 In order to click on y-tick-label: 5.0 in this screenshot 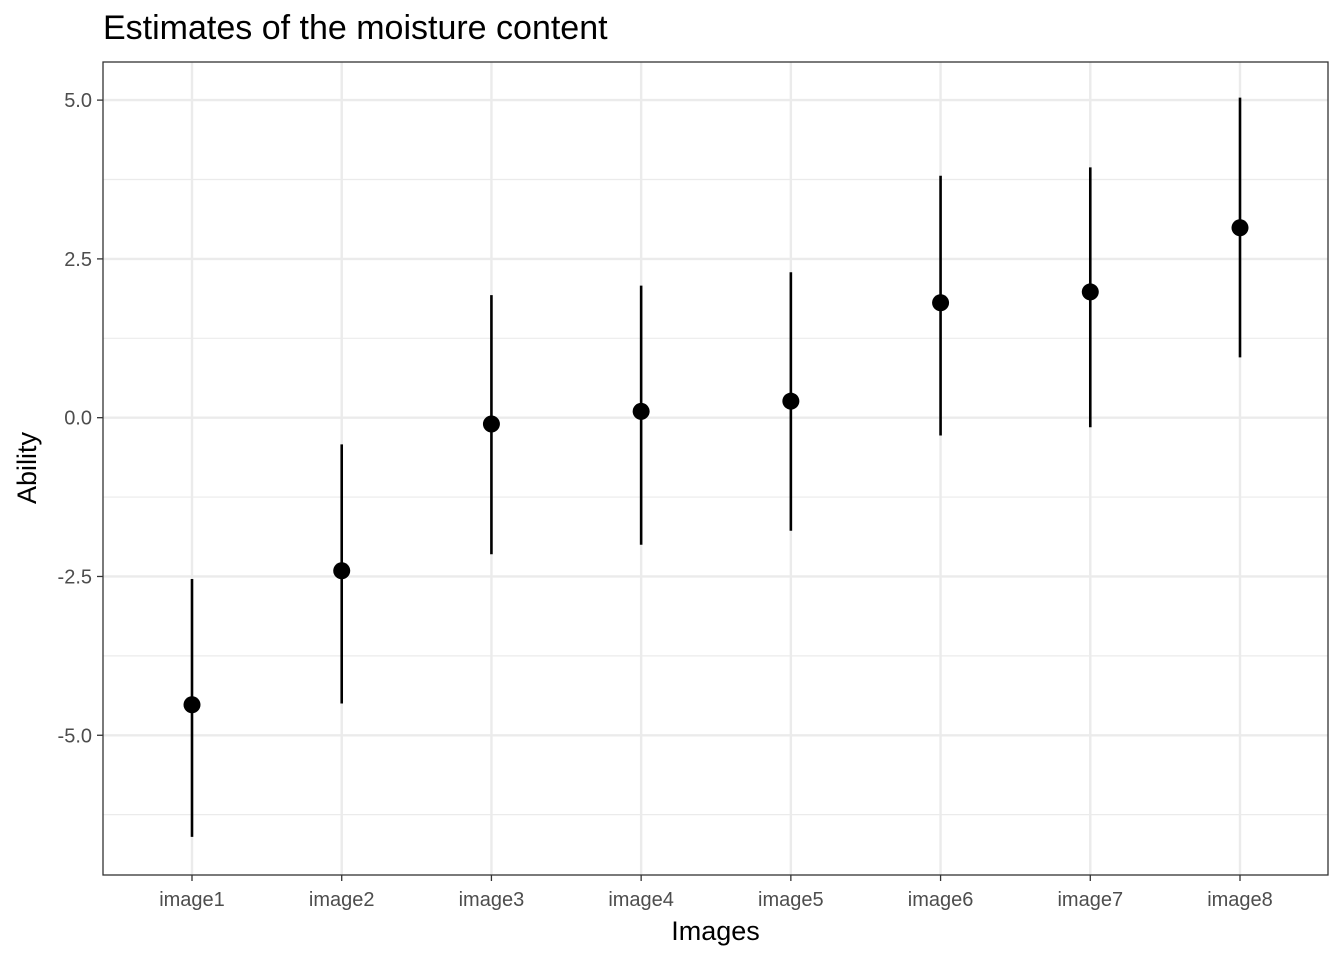, I will do `click(78, 101)`.